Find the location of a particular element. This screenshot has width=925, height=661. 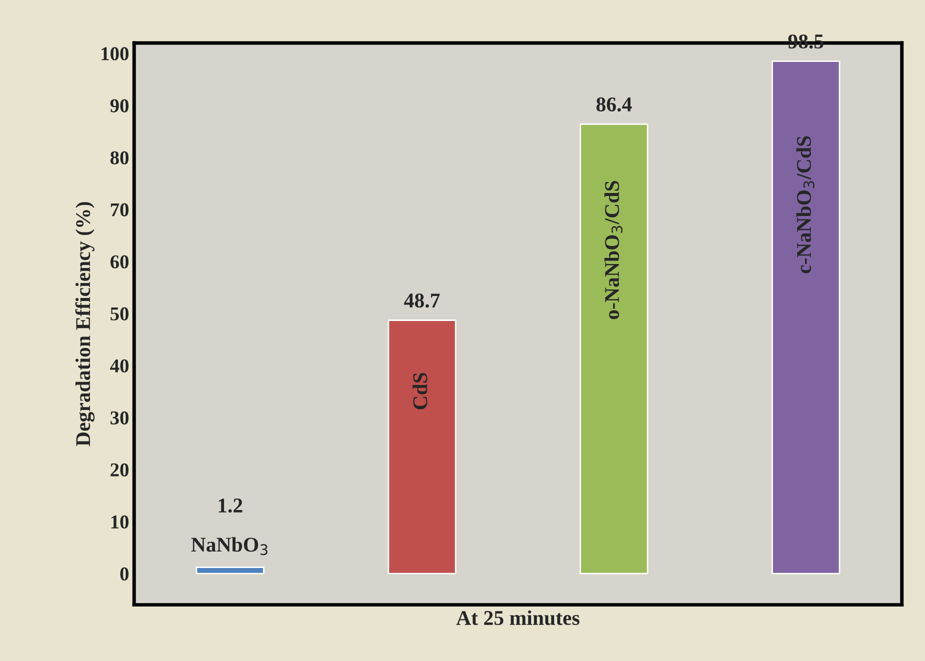

y-axis-title: Degradation Efficiency (%) is located at coordinates (85, 324).